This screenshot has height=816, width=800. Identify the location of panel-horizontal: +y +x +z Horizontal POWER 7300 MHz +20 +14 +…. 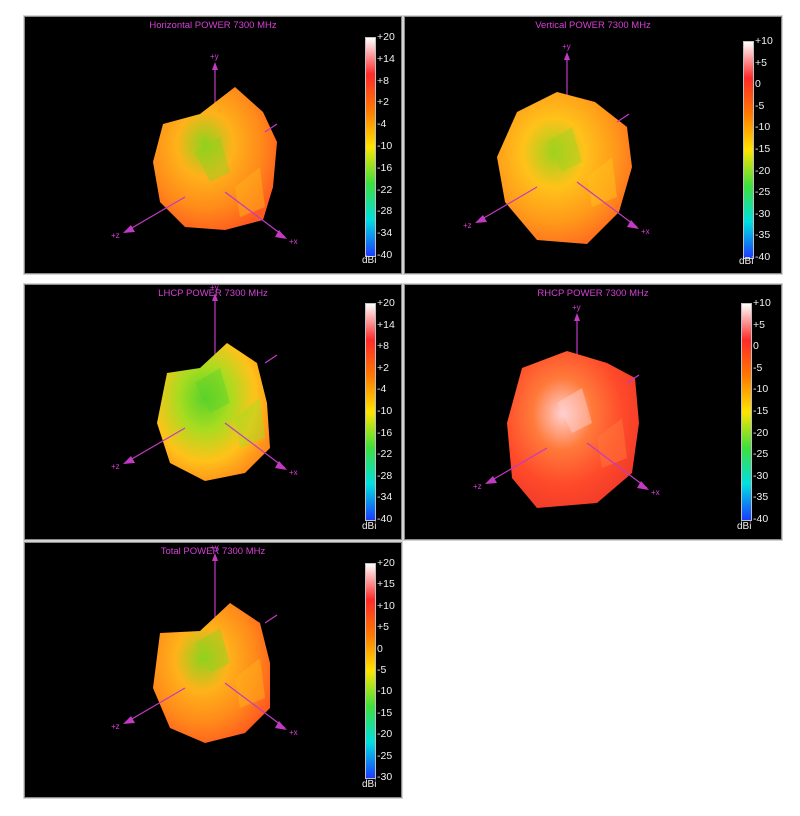
(213, 145).